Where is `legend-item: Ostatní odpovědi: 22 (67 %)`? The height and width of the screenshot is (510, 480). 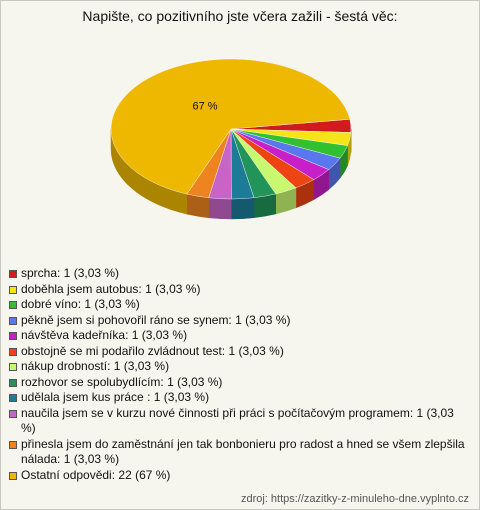
legend-item: Ostatní odpovědi: 22 (67 %) is located at coordinates (240, 476).